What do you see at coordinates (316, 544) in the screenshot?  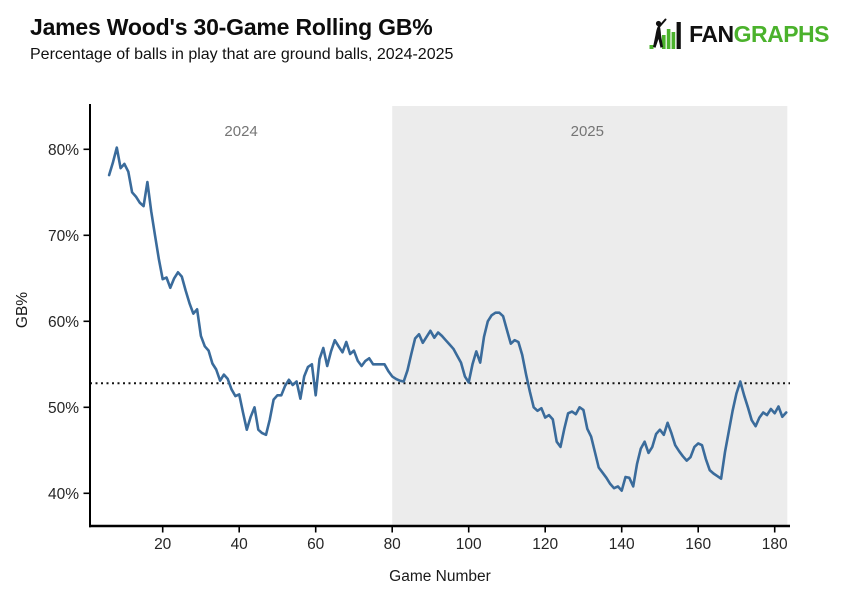 I see `x-tick-label-60: 60` at bounding box center [316, 544].